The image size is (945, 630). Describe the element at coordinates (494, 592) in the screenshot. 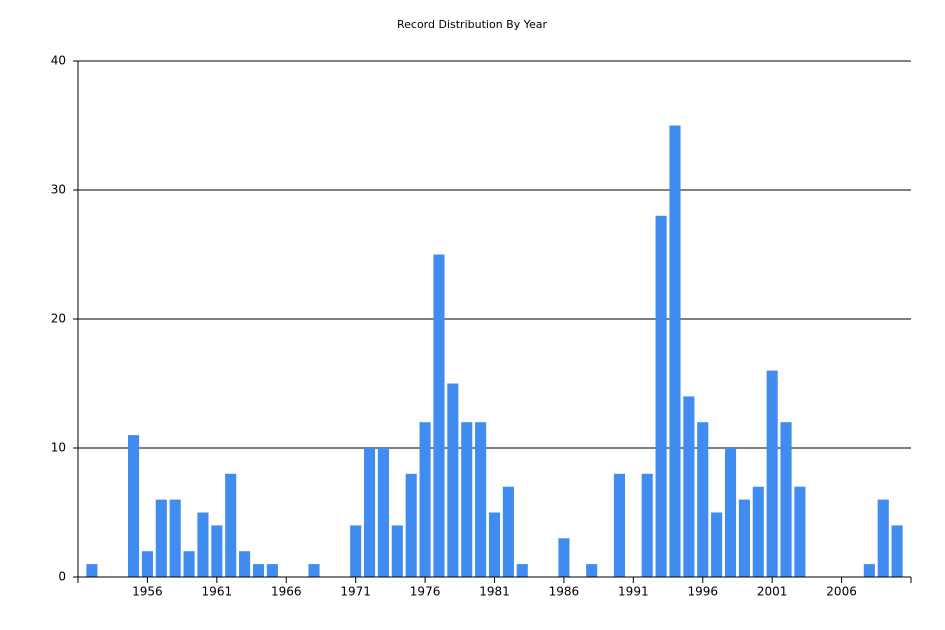

I see `x-tick-label: 1981` at that location.